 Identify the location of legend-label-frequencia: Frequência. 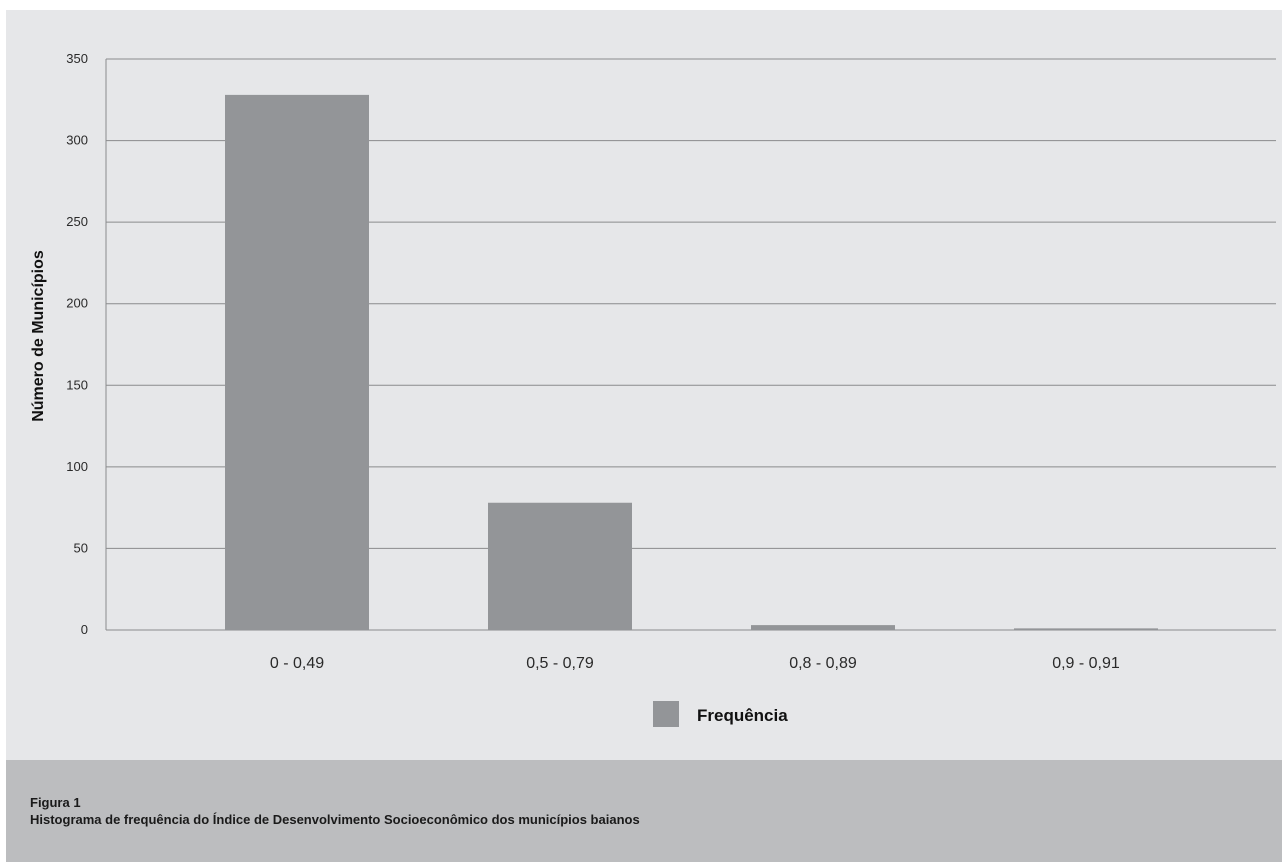
(742, 715).